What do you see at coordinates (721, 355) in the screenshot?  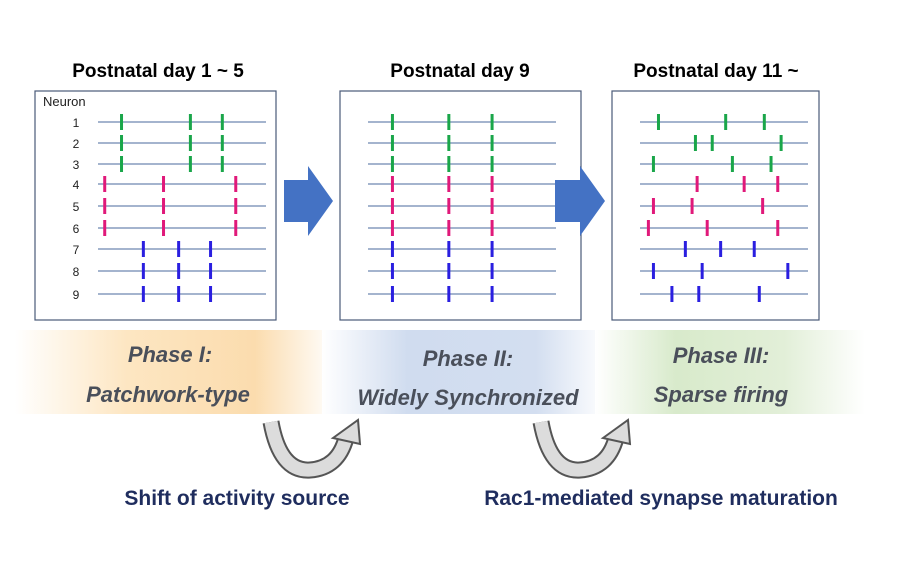 I see `phase-3-title: Phase III:` at bounding box center [721, 355].